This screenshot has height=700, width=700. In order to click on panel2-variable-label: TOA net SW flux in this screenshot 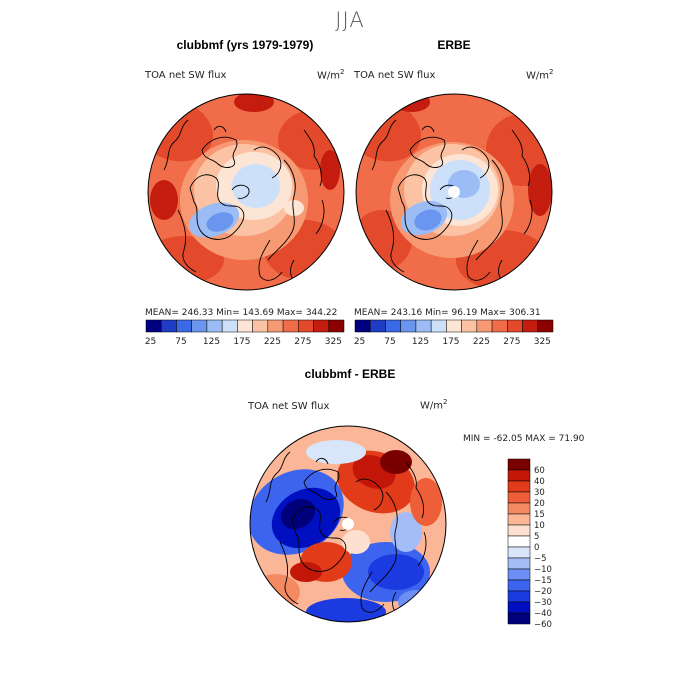, I will do `click(395, 75)`.